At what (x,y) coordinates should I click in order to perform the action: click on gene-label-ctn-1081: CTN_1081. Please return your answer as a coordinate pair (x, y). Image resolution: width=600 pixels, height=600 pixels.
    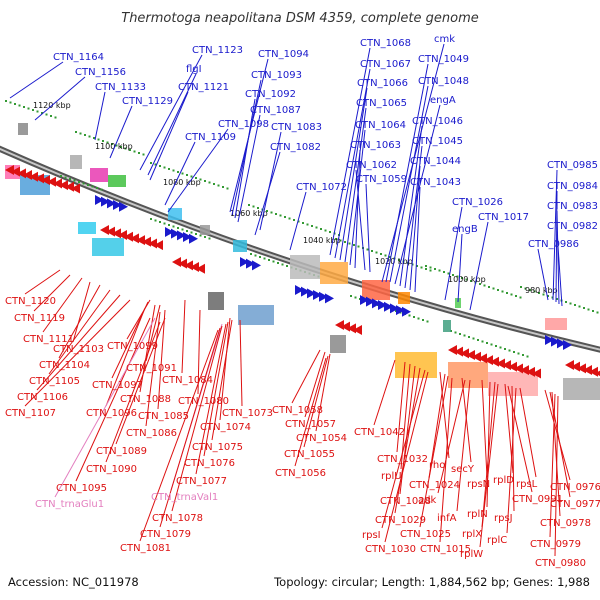
    Looking at the image, I should click on (145, 548).